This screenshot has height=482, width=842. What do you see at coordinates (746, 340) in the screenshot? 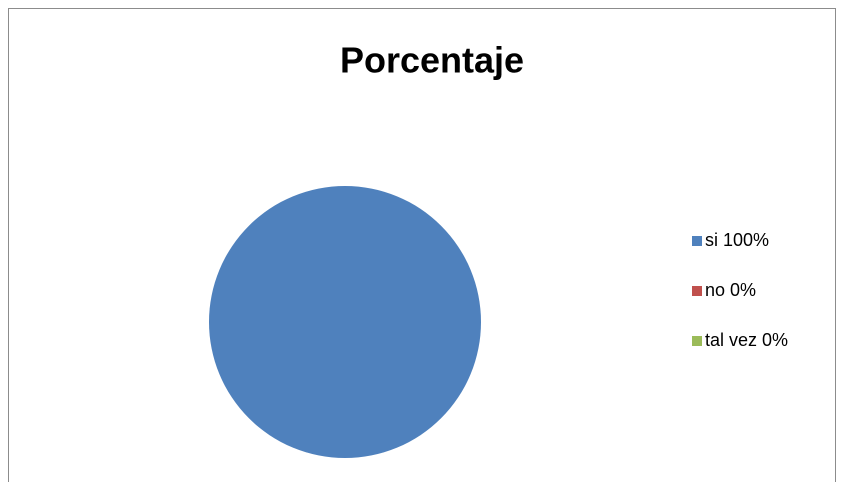
I see `legend-label: tal vez 0%` at bounding box center [746, 340].